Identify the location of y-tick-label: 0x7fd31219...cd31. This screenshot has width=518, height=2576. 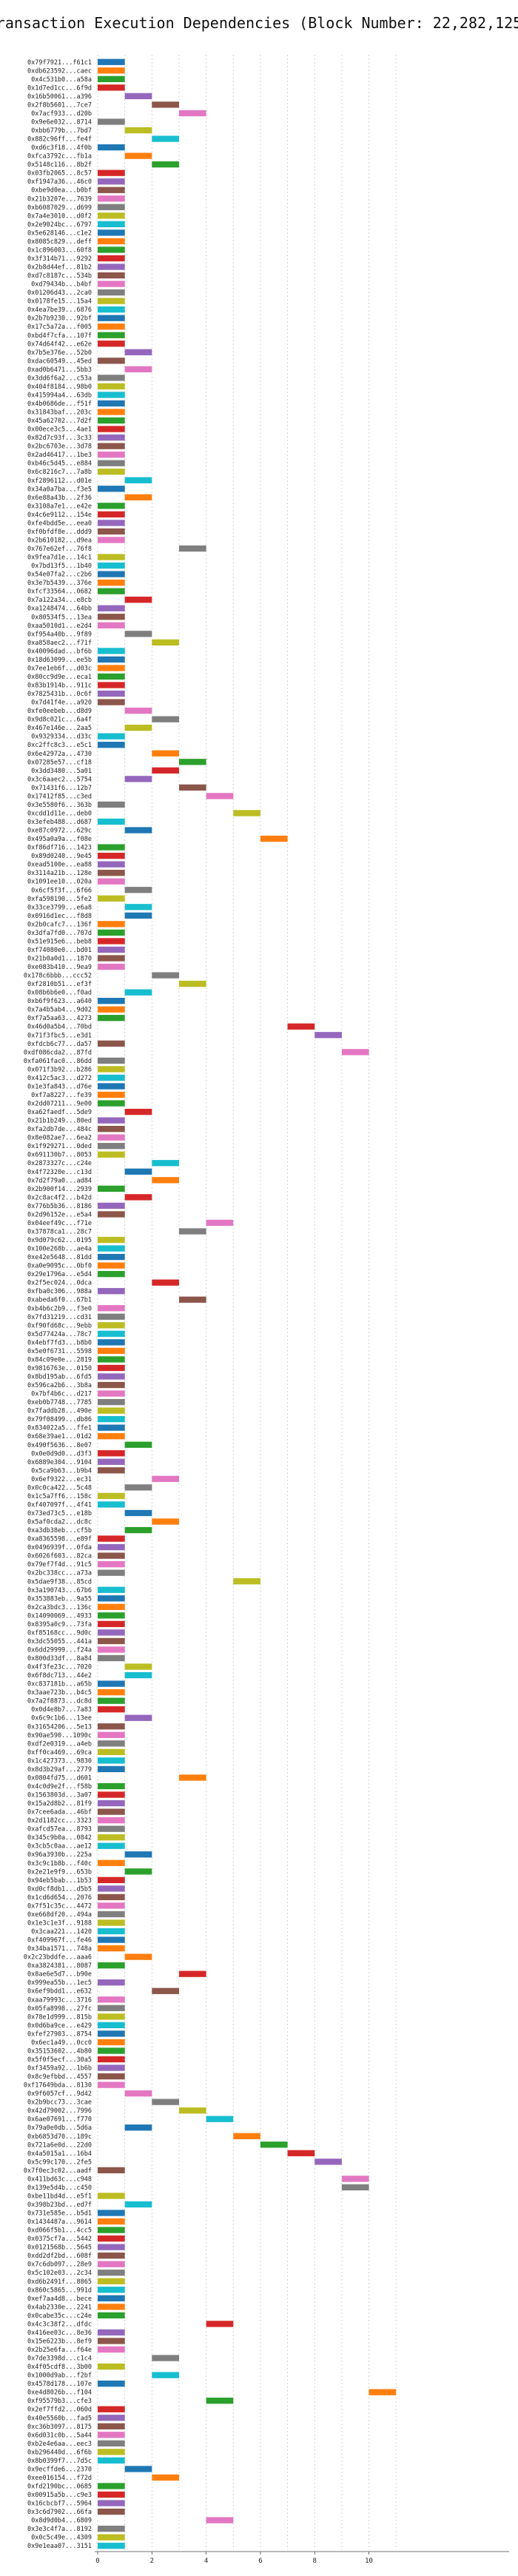
(59, 1317).